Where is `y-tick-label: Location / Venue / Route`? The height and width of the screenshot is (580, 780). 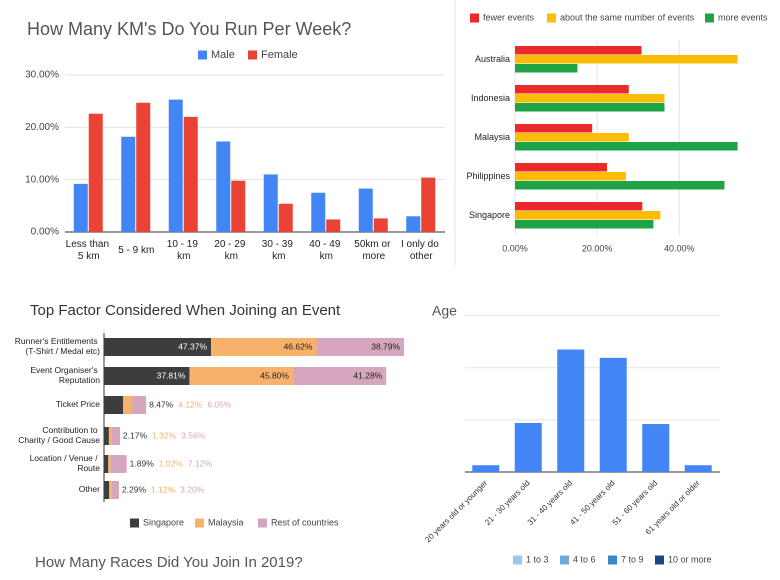 y-tick-label: Location / Venue / Route is located at coordinates (65, 463).